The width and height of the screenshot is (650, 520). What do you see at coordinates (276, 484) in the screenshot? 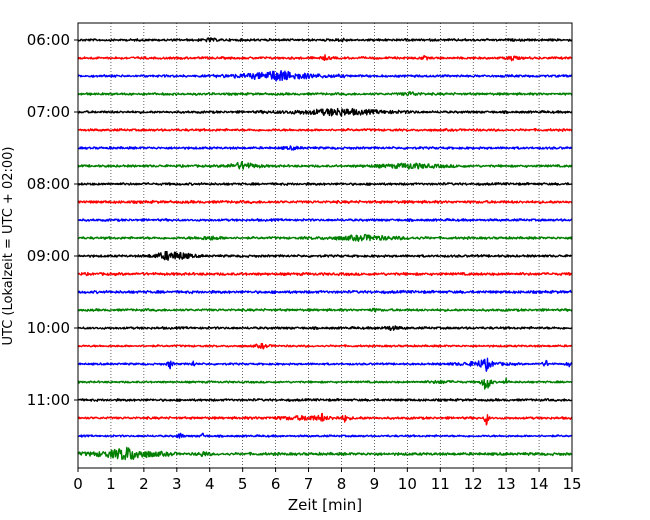
I see `x-tick-label: 6` at bounding box center [276, 484].